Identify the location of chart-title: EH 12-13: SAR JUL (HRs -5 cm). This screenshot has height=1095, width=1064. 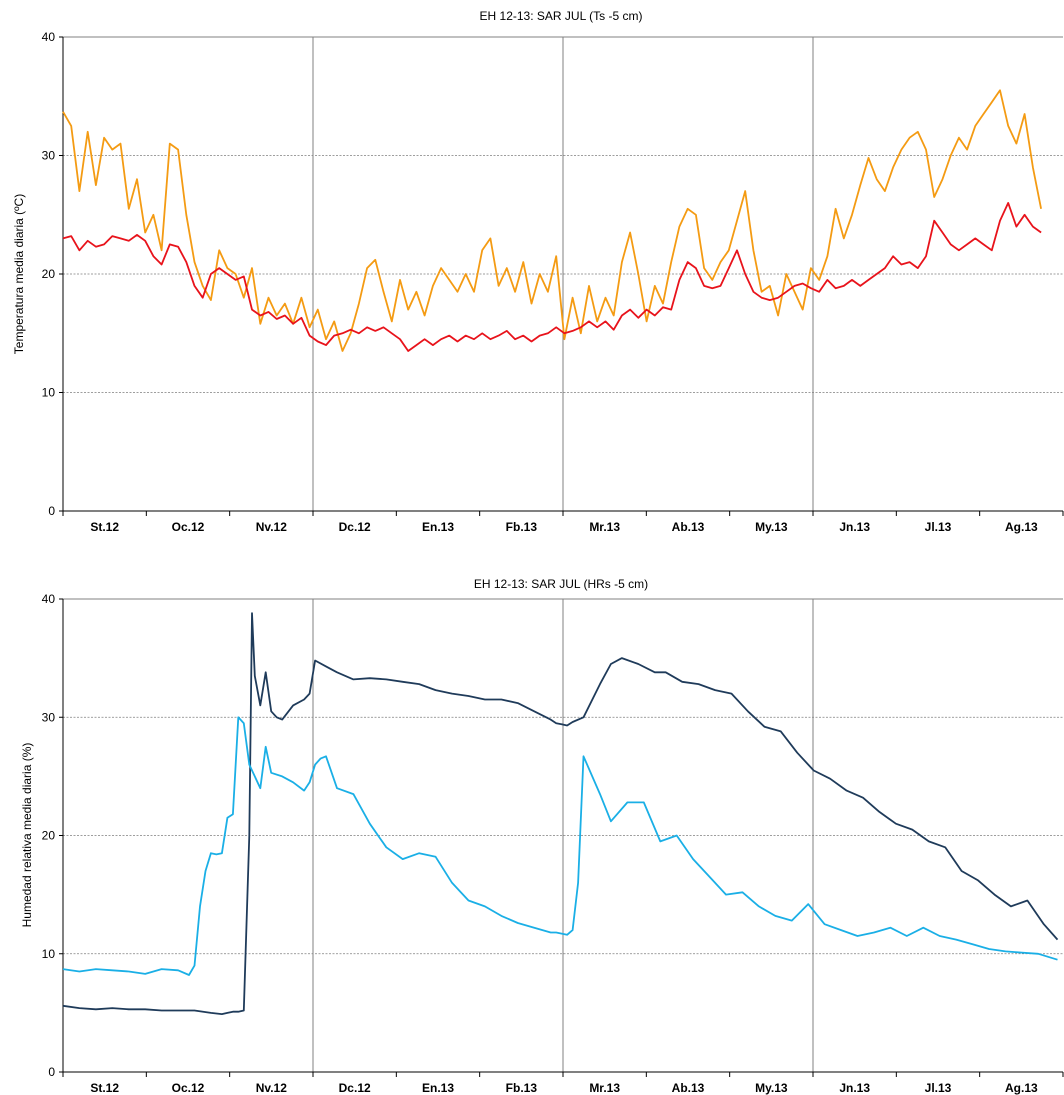
(561, 584).